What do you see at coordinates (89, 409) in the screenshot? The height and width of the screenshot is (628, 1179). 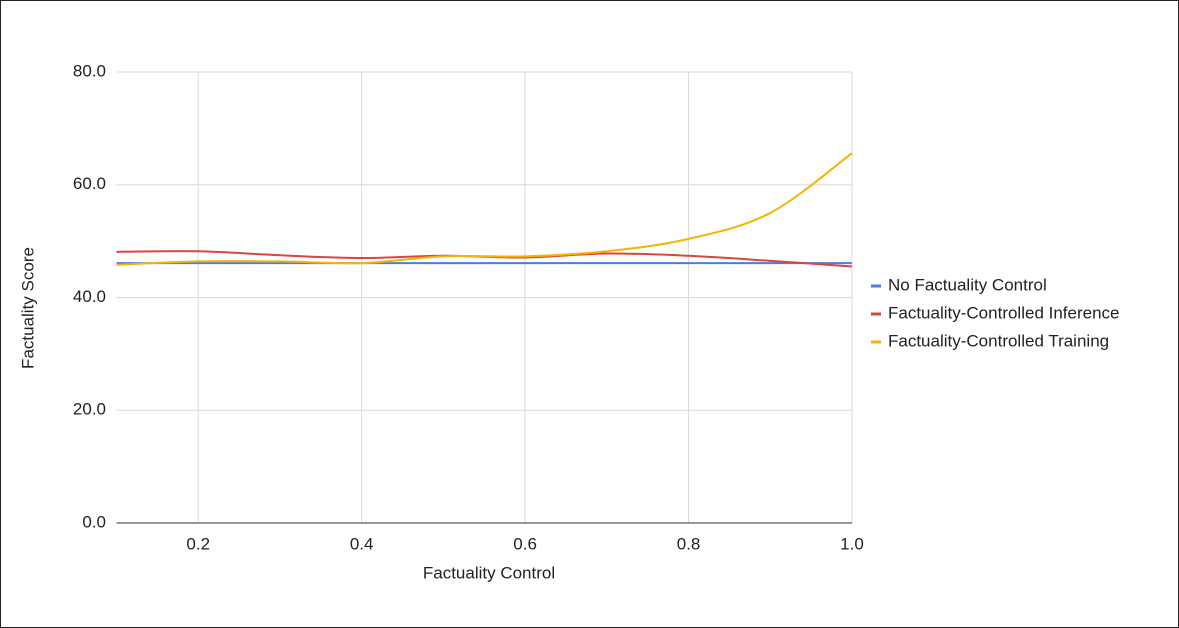 I see `y-tick-label: 20.0` at bounding box center [89, 409].